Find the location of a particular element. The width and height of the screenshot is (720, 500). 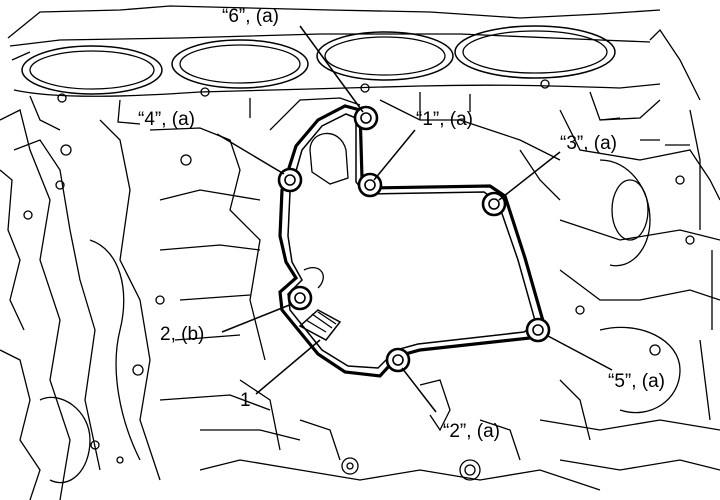

leader-bolt5 is located at coordinates (580, 353).